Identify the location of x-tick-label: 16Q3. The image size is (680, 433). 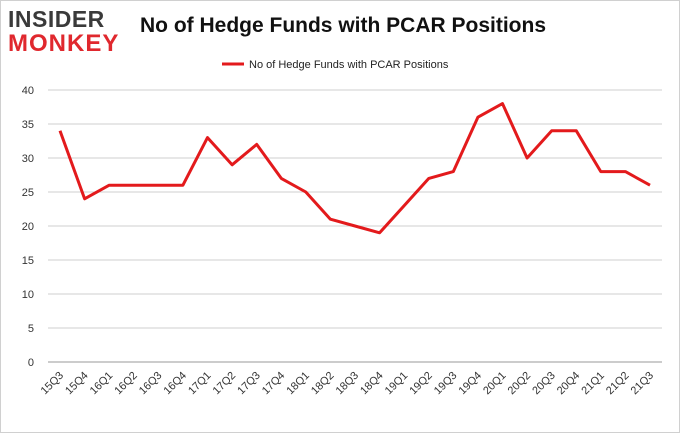
(151, 384).